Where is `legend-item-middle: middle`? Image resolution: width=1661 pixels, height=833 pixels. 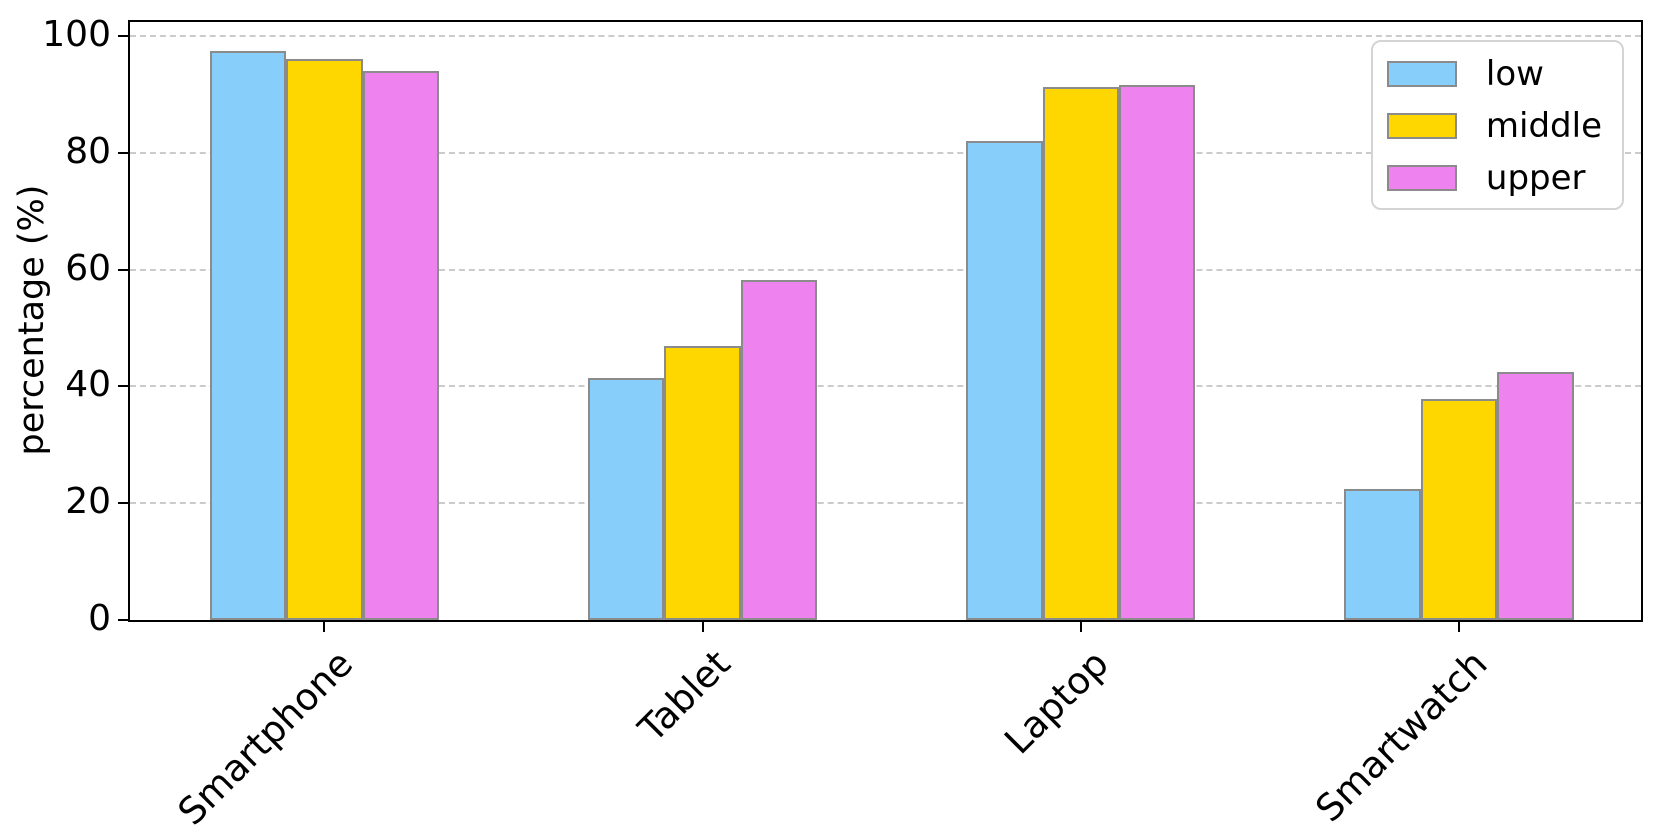 legend-item-middle: middle is located at coordinates (1494, 126).